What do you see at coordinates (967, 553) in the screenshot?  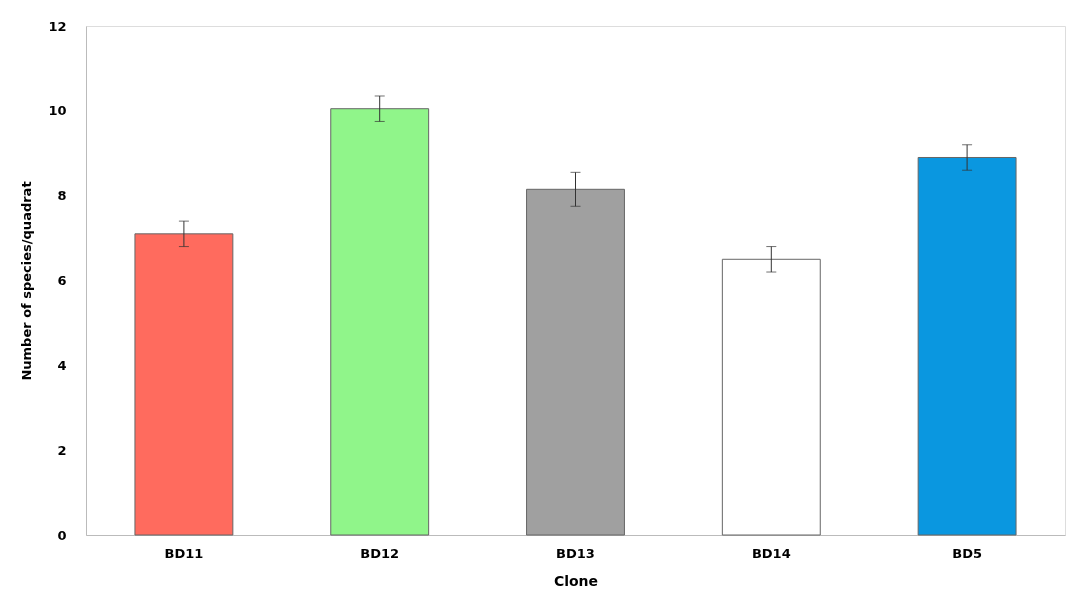 I see `x-tick-label: BD5` at bounding box center [967, 553].